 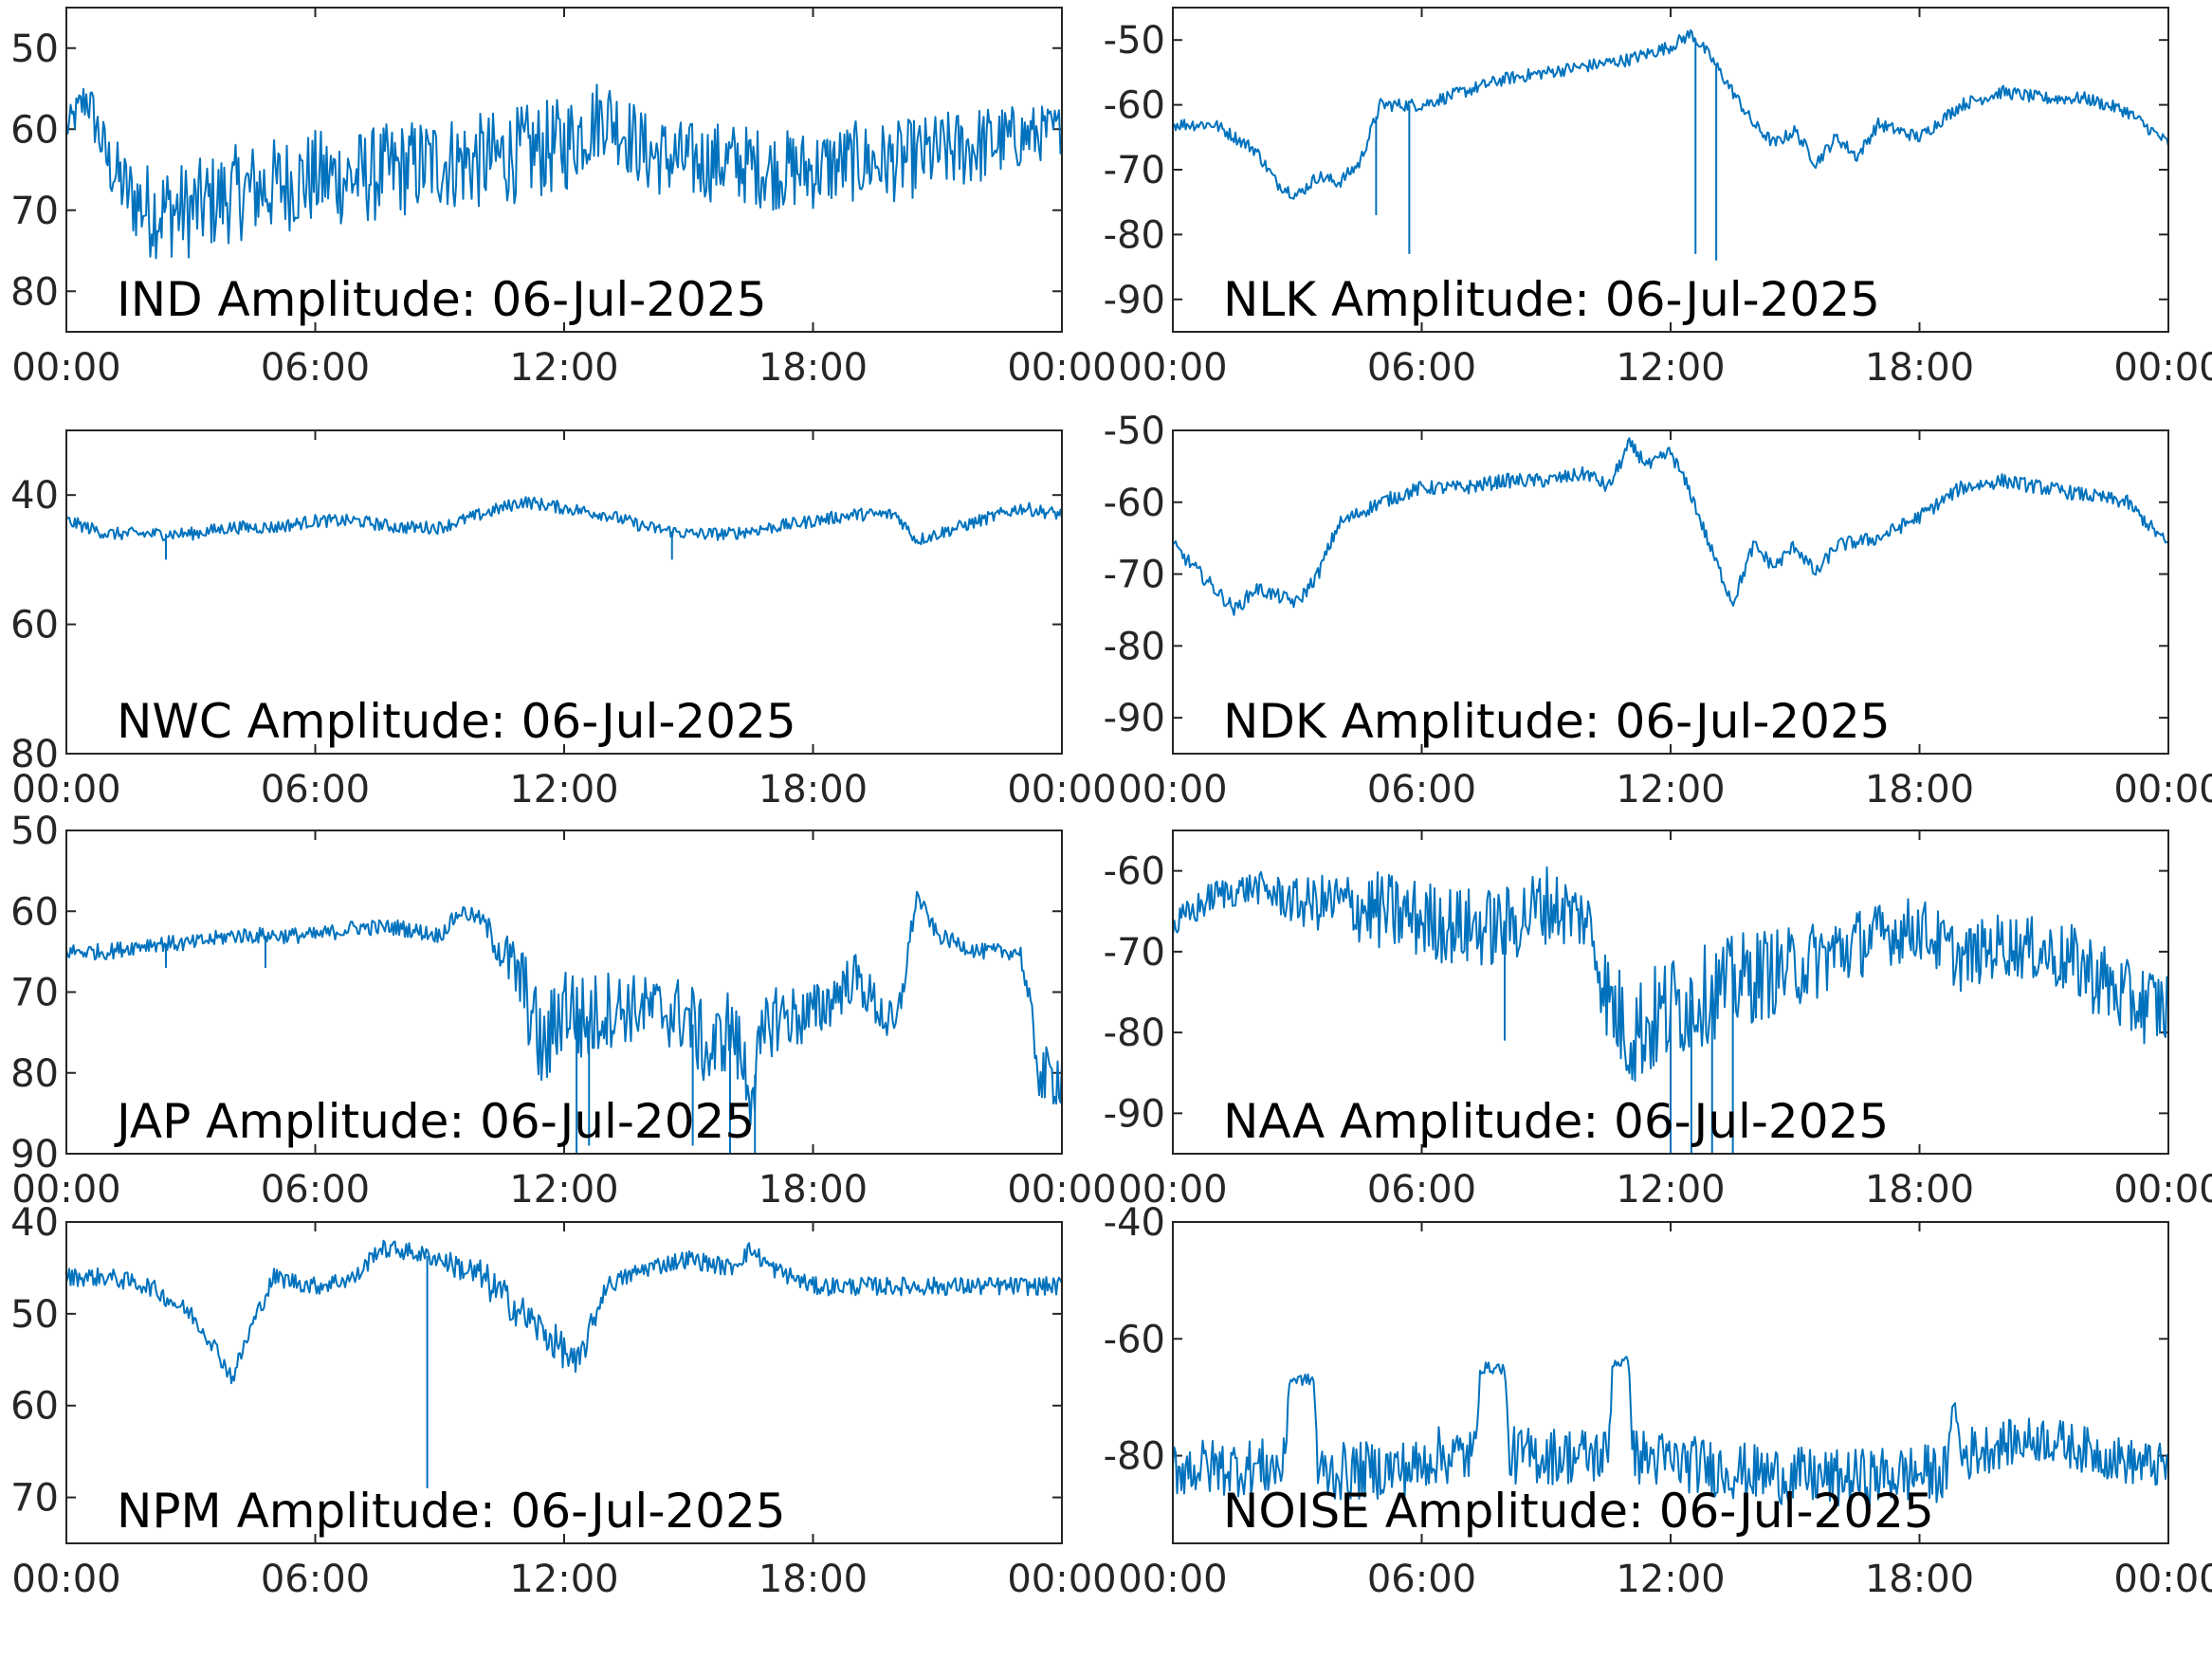 What do you see at coordinates (1551, 299) in the screenshot?
I see `panel-title: NLK Amplitude: 06-Jul-2025` at bounding box center [1551, 299].